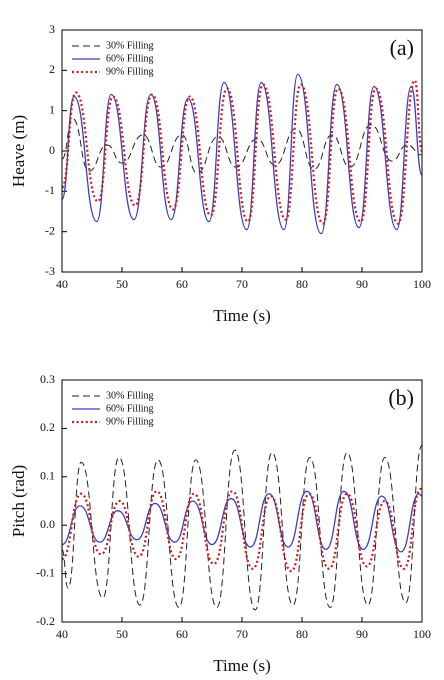 Image resolution: width=444 pixels, height=680 pixels. What do you see at coordinates (47, 476) in the screenshot?
I see `y-tick-label: 0.1` at bounding box center [47, 476].